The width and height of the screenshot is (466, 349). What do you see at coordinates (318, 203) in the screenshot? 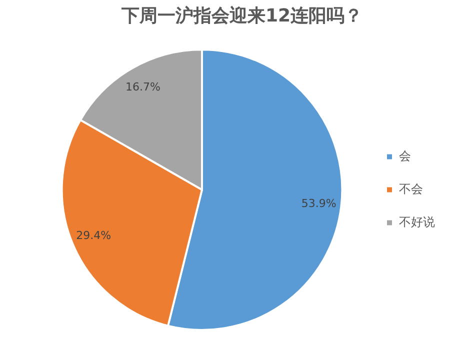
I see `data-label: 53.9%` at bounding box center [318, 203].